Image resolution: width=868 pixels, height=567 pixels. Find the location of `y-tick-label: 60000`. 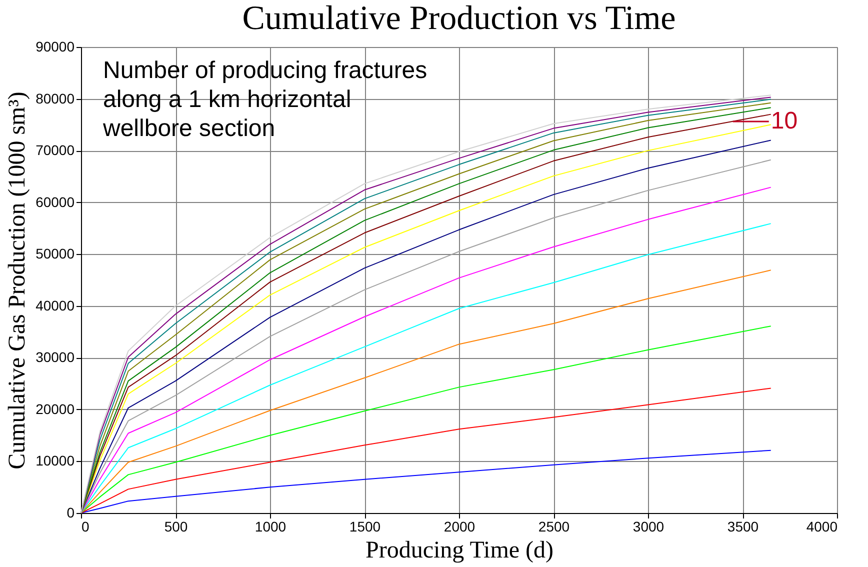

y-tick-label: 60000 is located at coordinates (55, 202).